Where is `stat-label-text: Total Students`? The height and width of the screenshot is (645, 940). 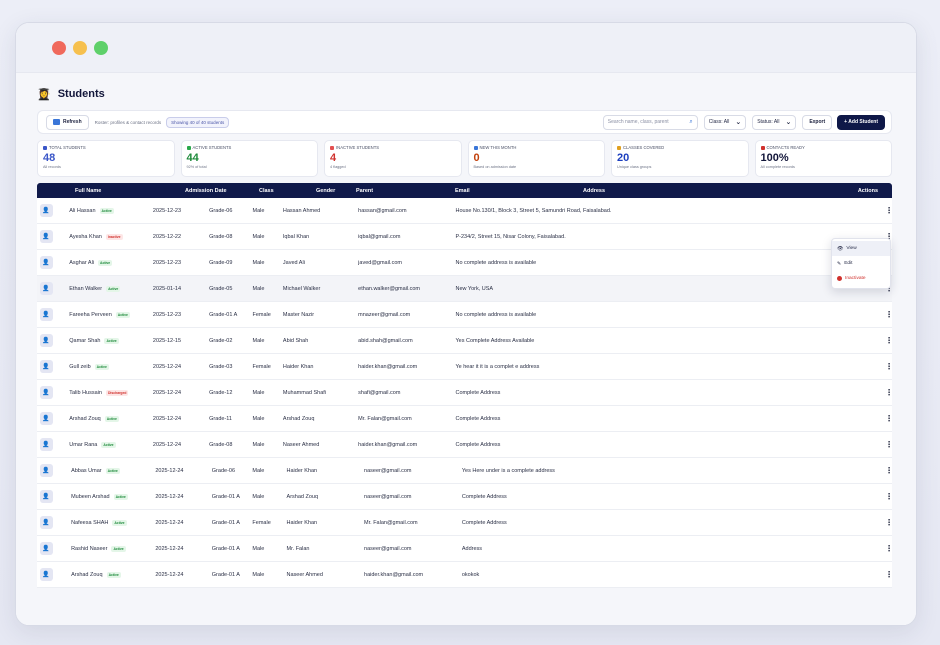 stat-label-text: Total Students is located at coordinates (67, 147).